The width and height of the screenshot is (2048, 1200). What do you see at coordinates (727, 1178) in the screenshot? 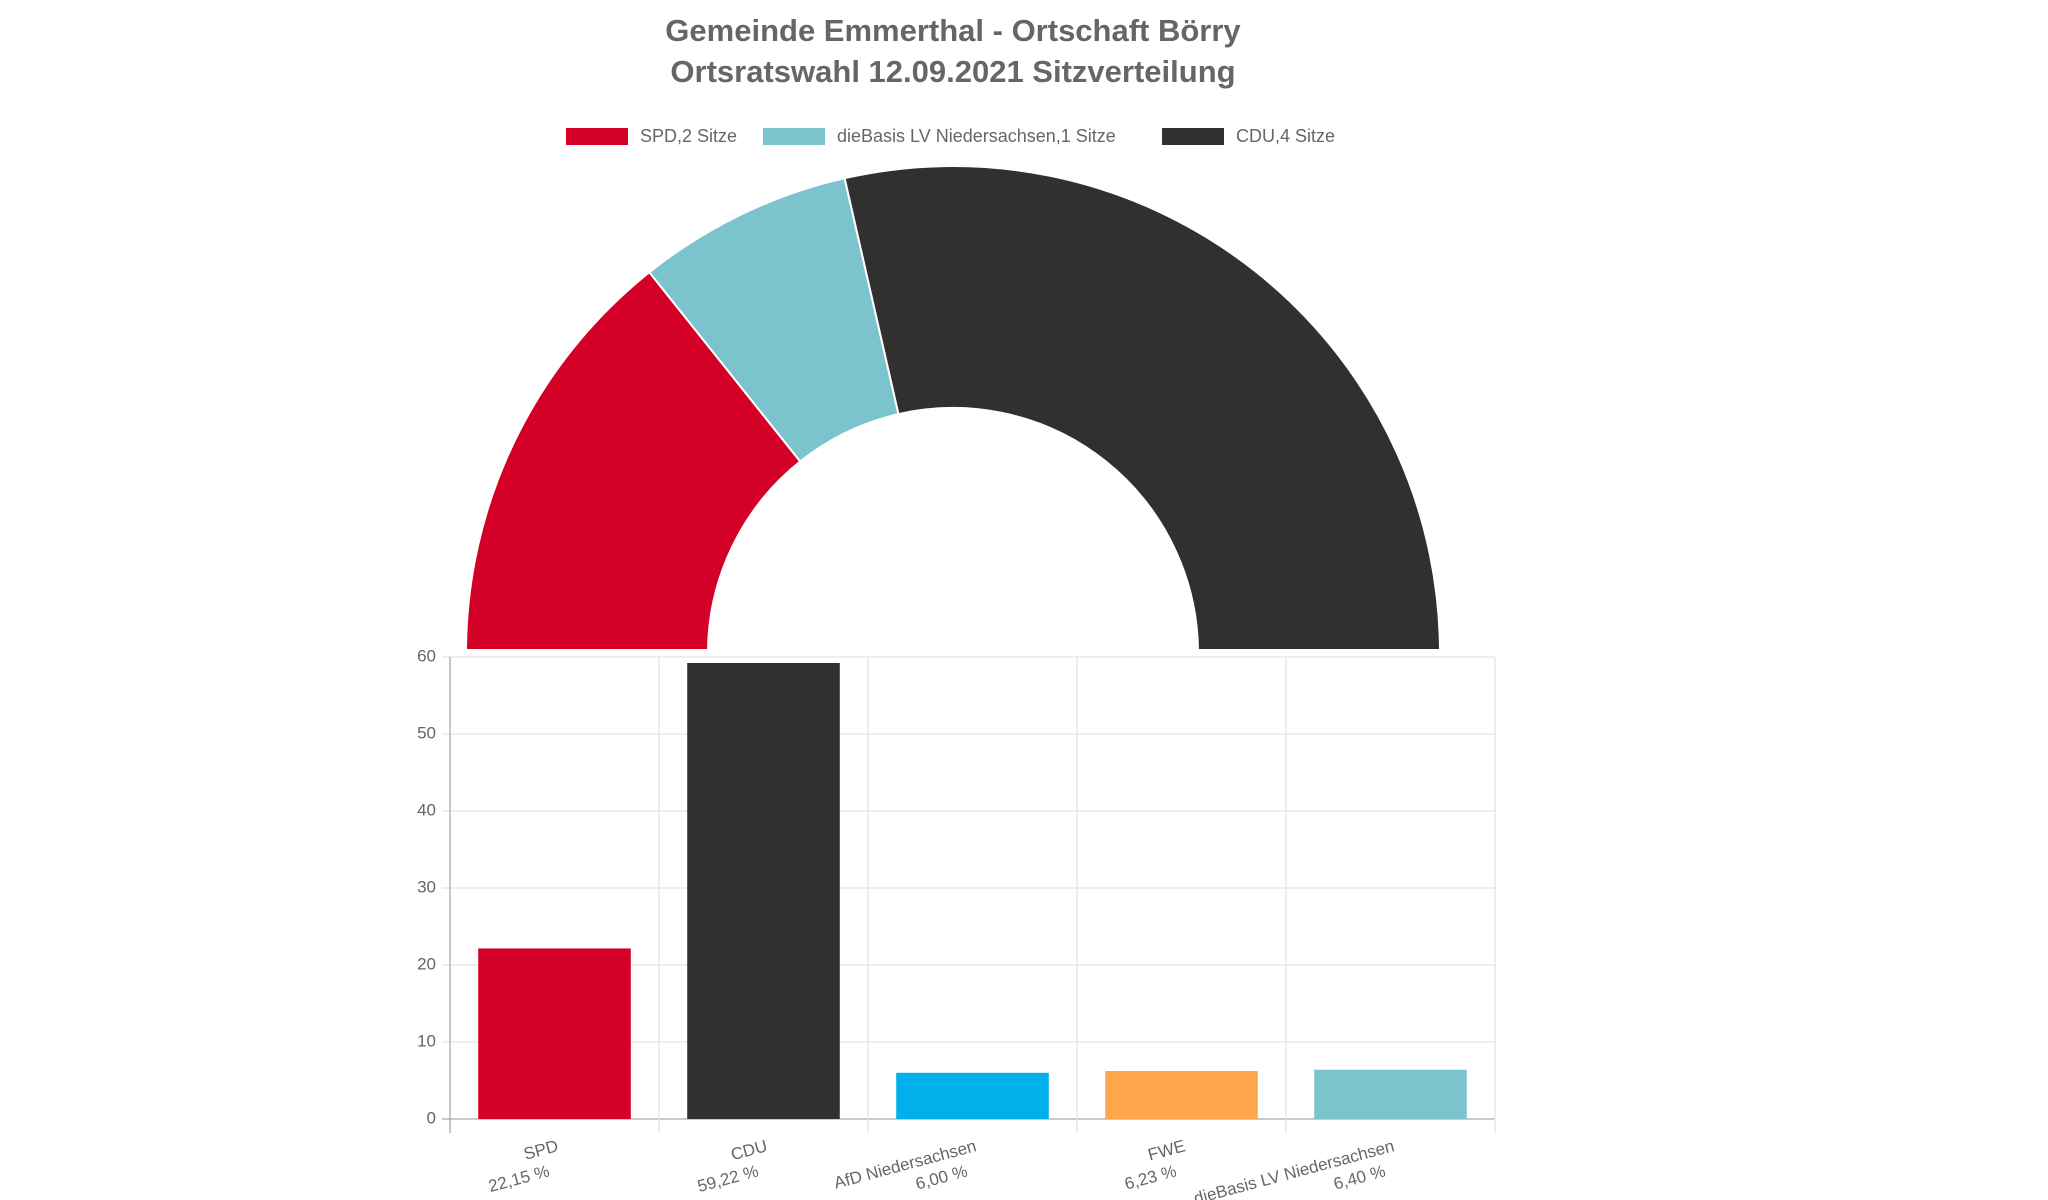
I see `value-label: 59,22 %` at bounding box center [727, 1178].